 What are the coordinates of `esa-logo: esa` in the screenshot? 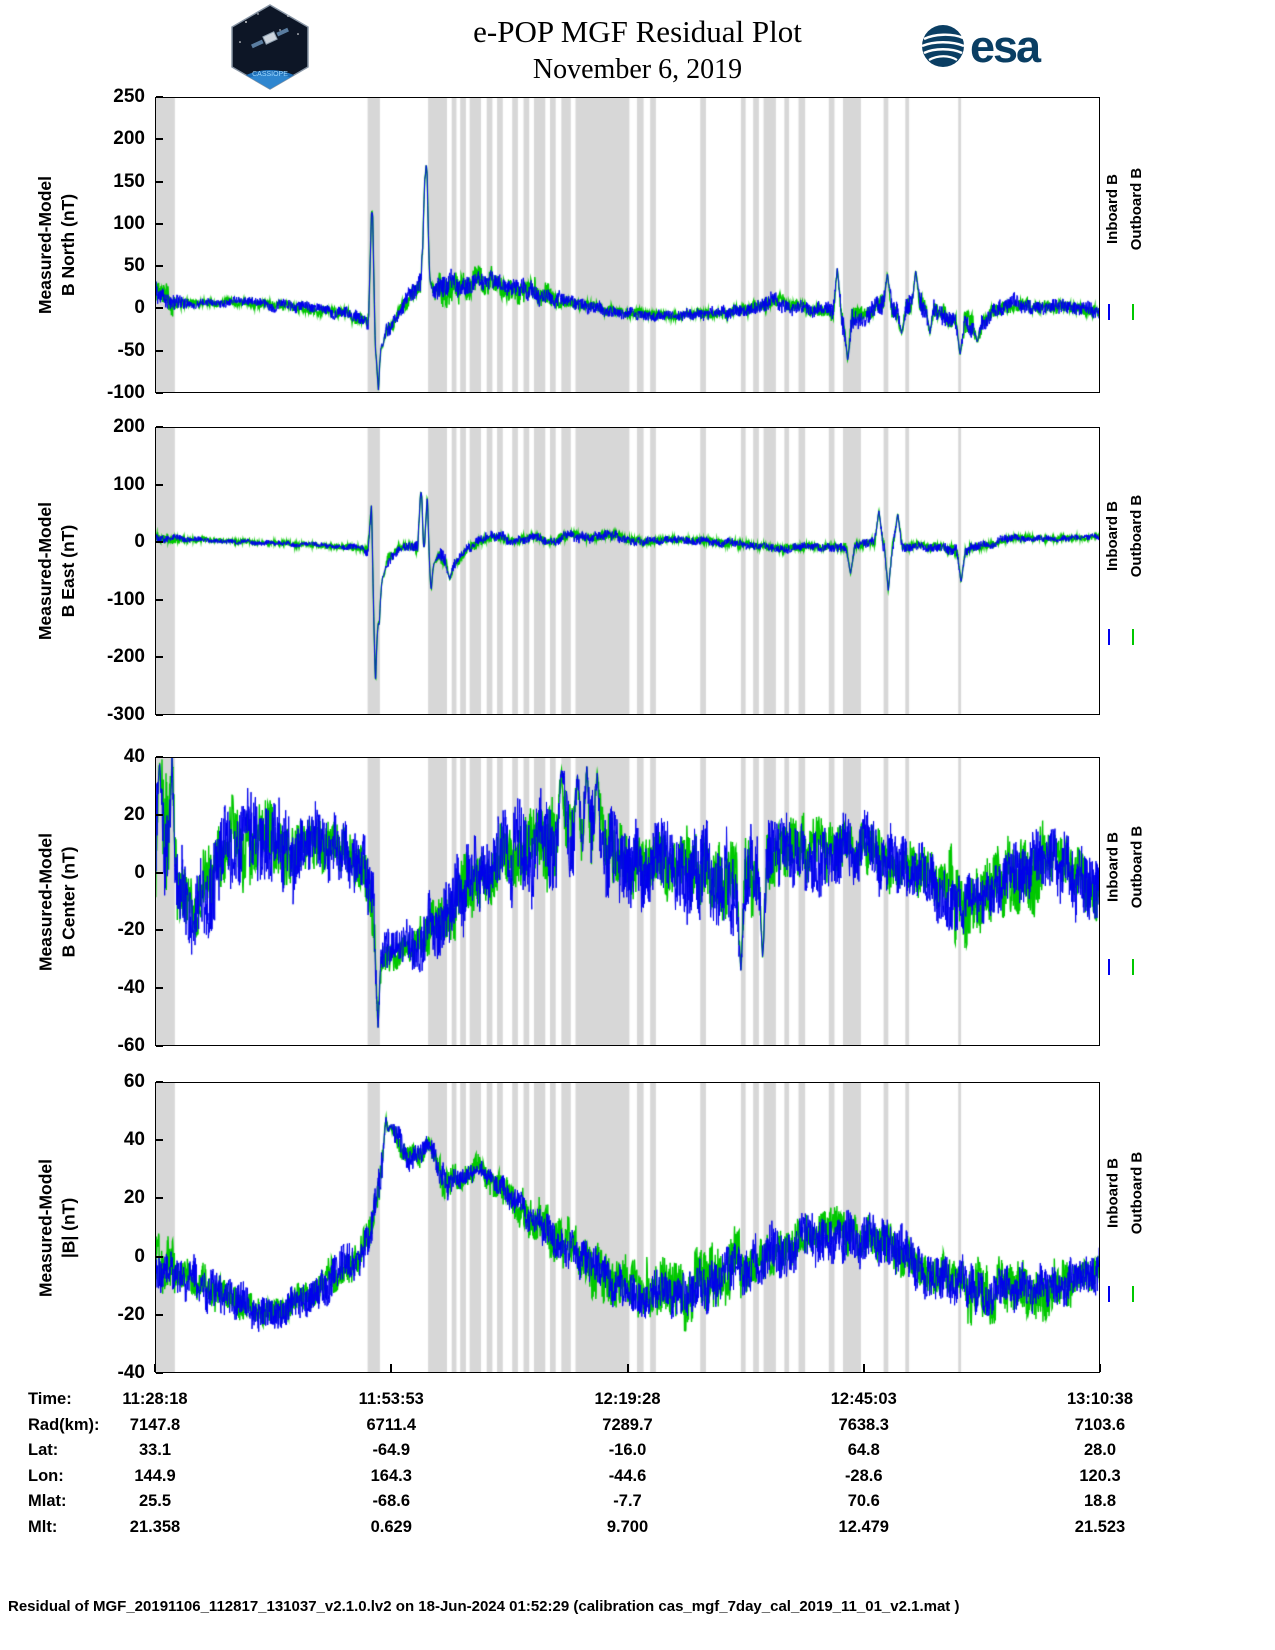 It's located at (982, 48).